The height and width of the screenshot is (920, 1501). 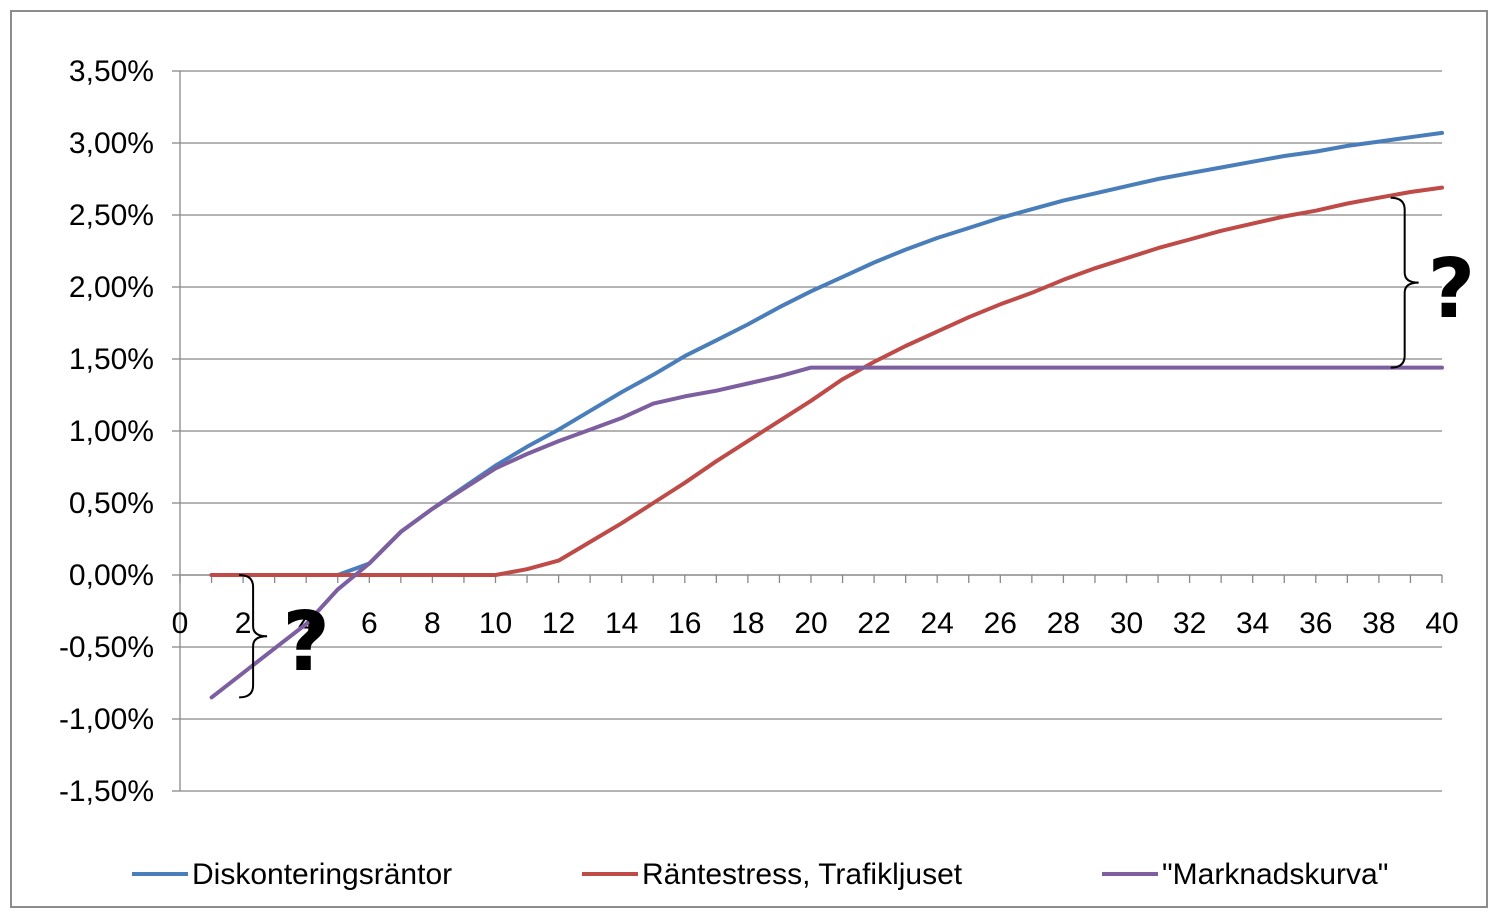 I want to click on x-tick-label: 28, so click(x=1063, y=623).